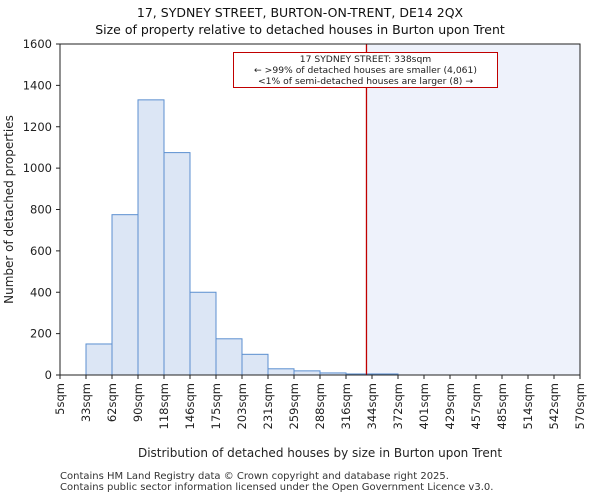 The width and height of the screenshot is (600, 500). Describe the element at coordinates (424, 406) in the screenshot. I see `x-tick-label: 401sqm` at that location.